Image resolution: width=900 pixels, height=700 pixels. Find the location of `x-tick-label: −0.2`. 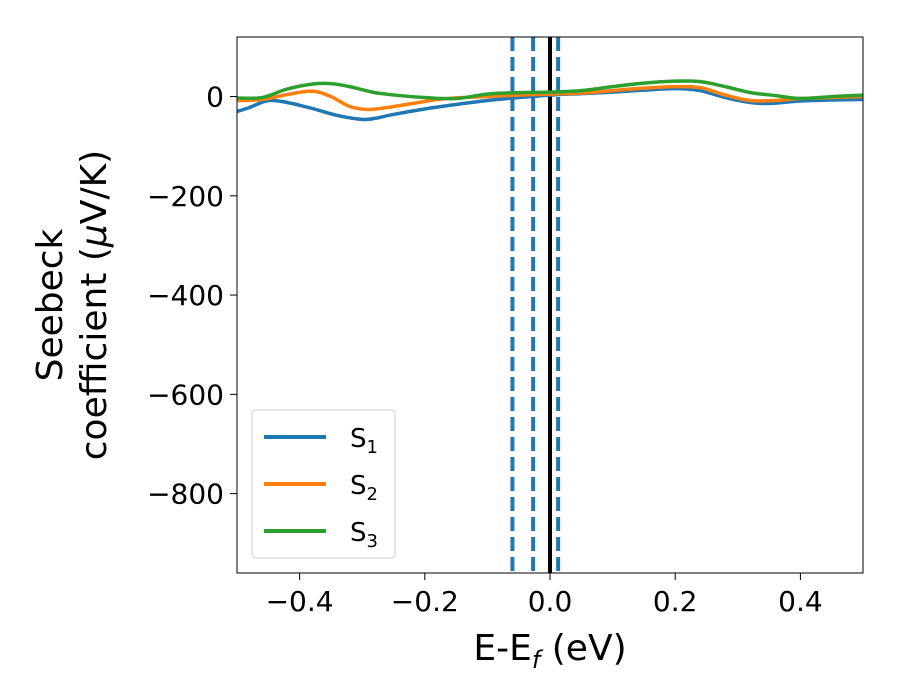

x-tick-label: −0.2 is located at coordinates (425, 601).